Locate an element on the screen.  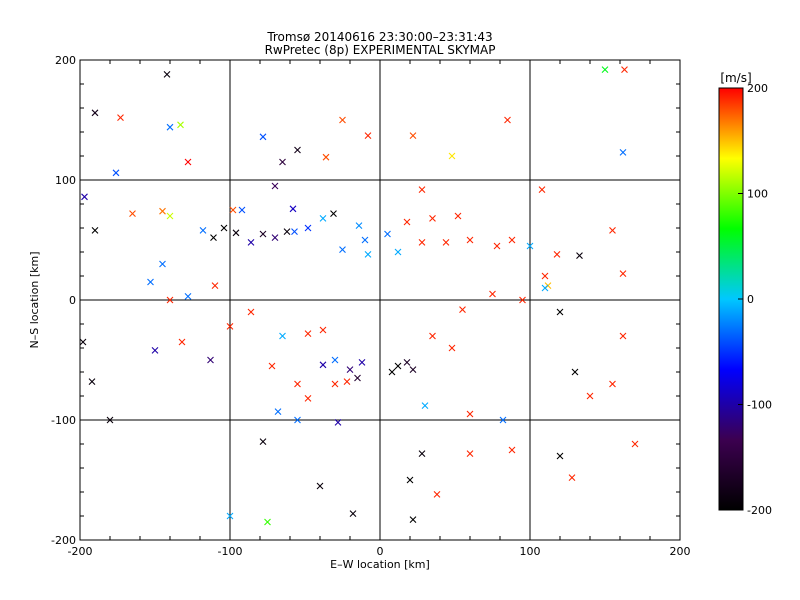
x-tick-label: 200 is located at coordinates (680, 551).